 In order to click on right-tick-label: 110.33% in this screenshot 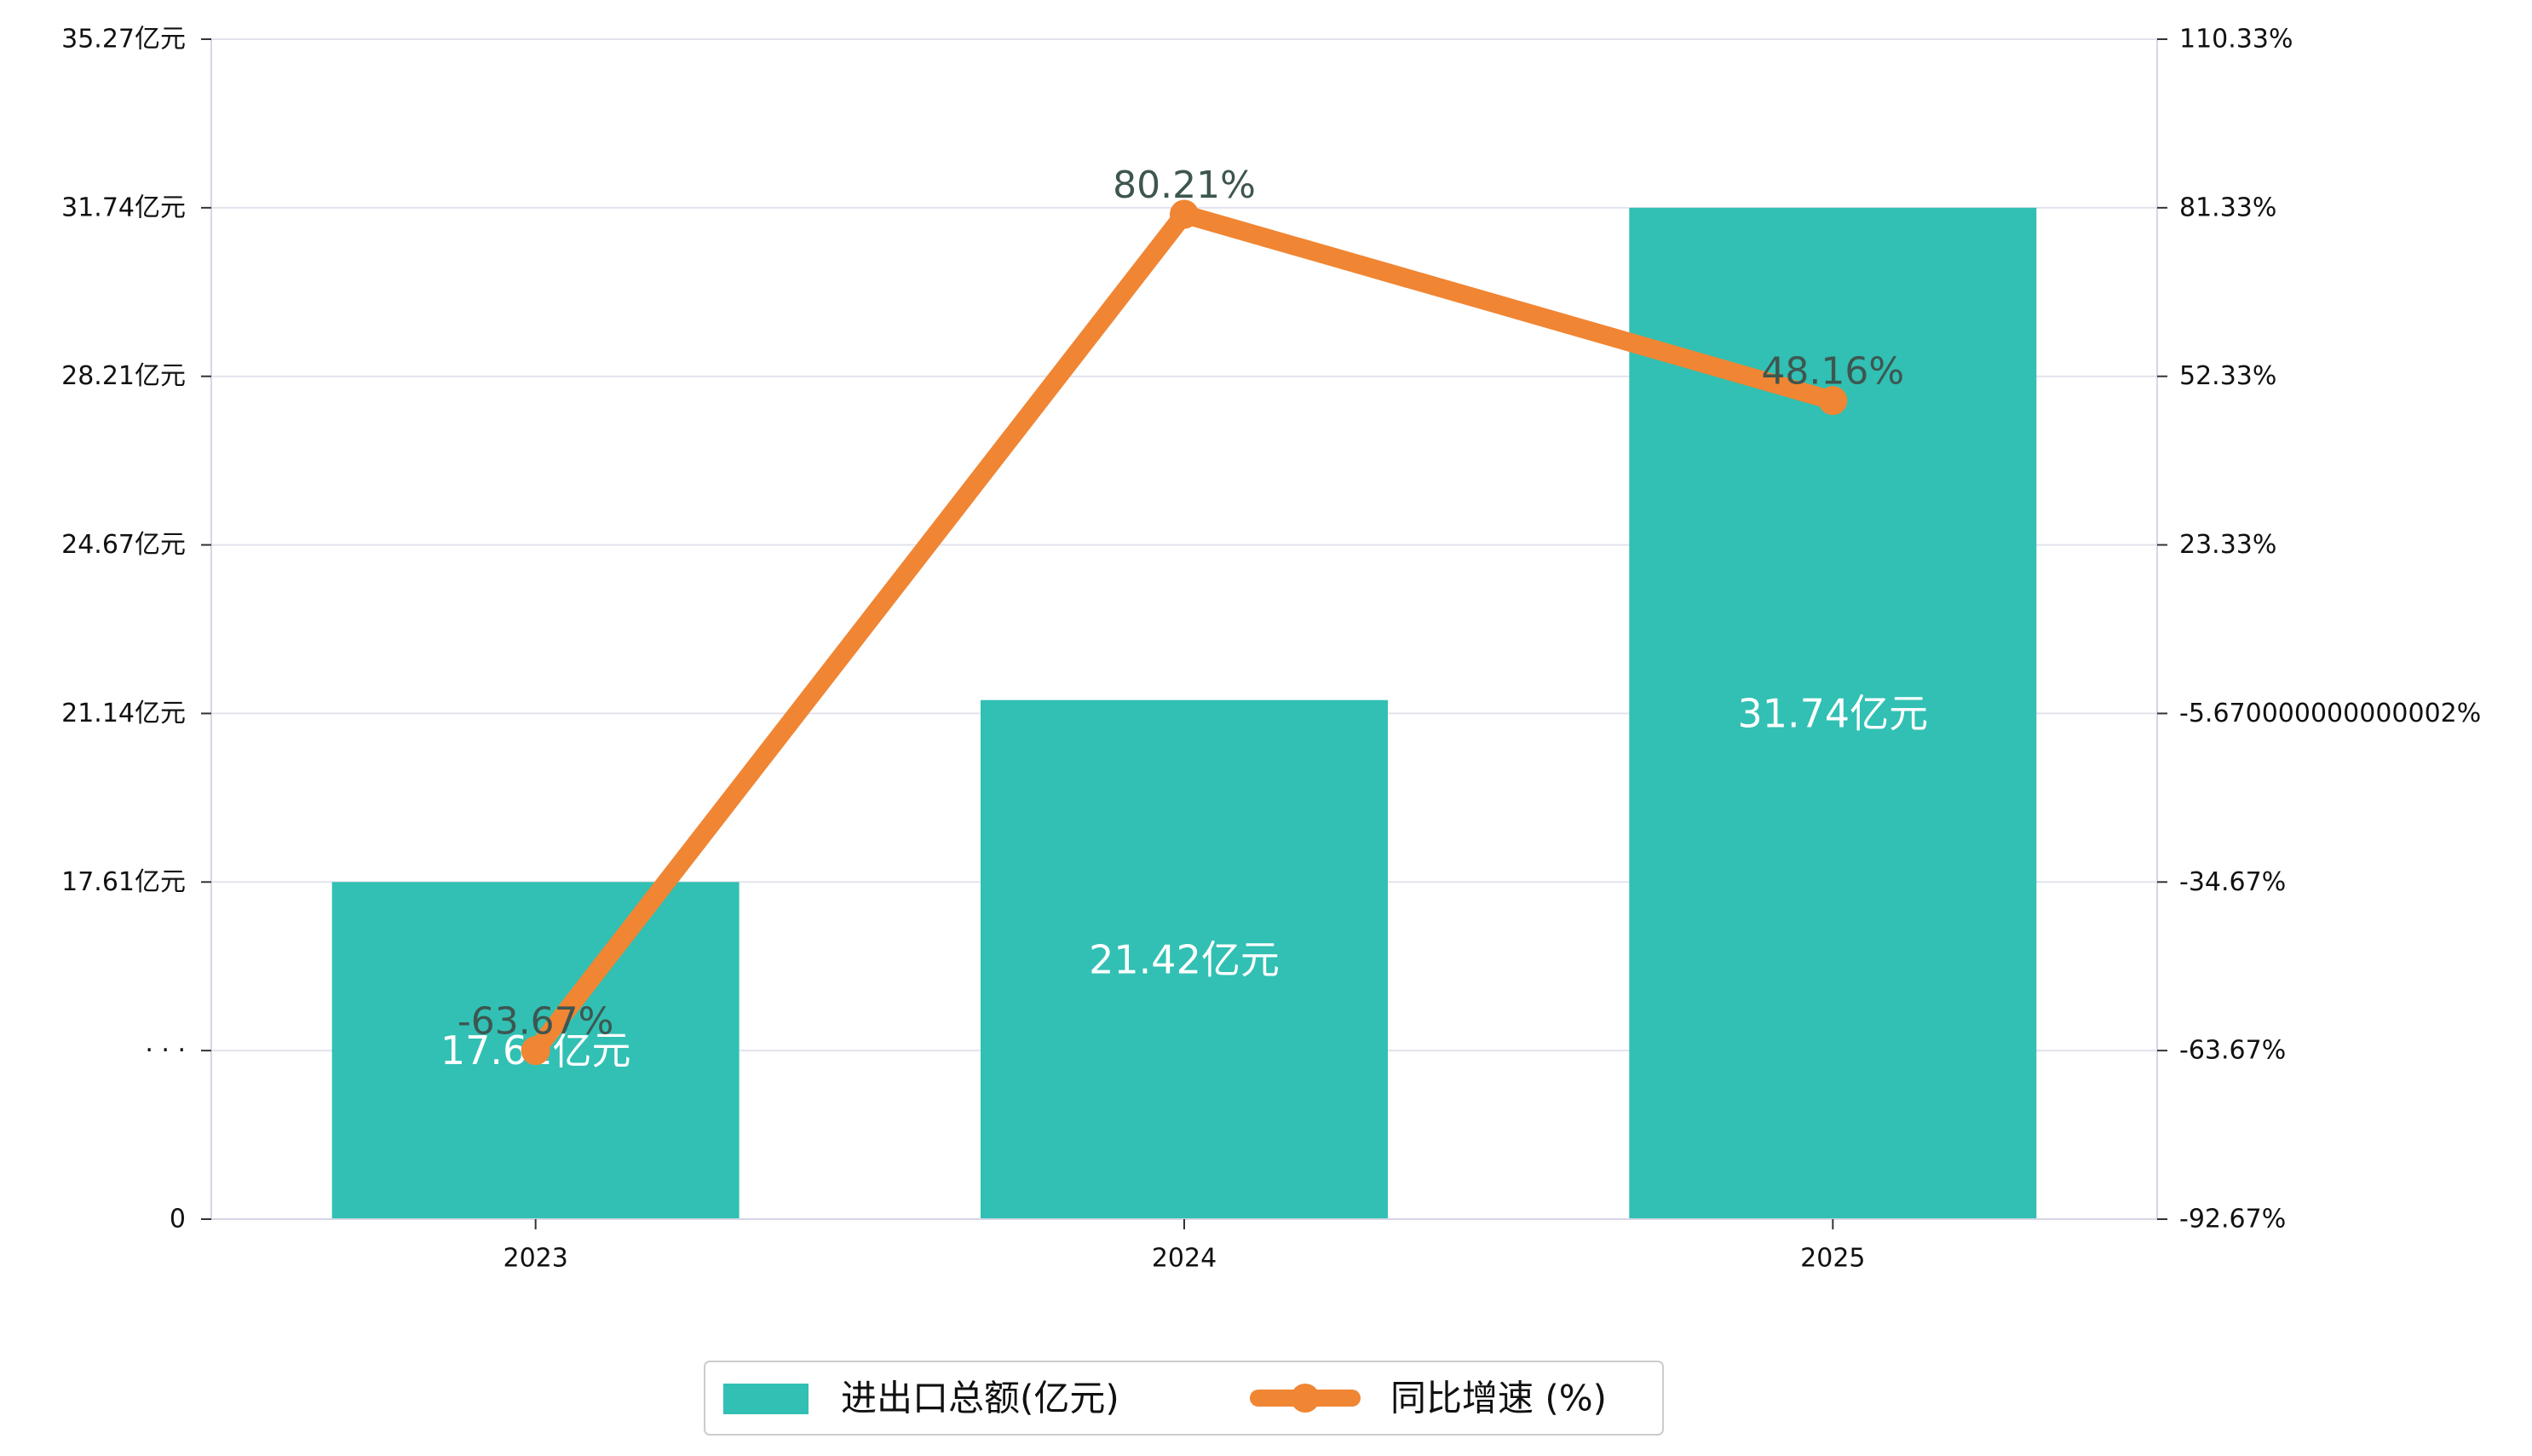, I will do `click(2236, 40)`.